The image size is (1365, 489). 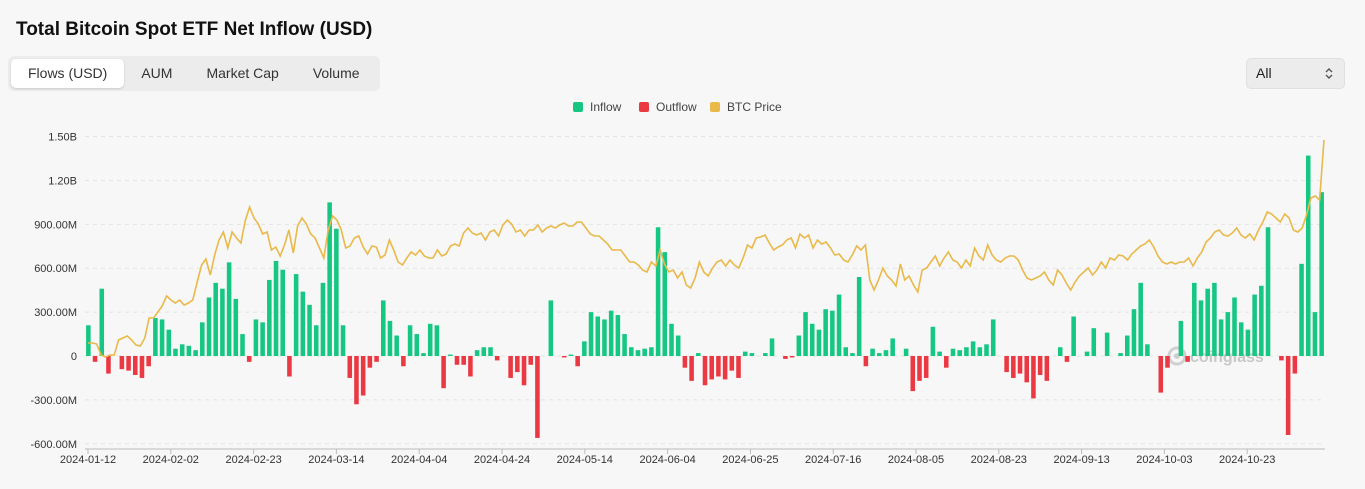 I want to click on range-select: All, so click(x=1295, y=73).